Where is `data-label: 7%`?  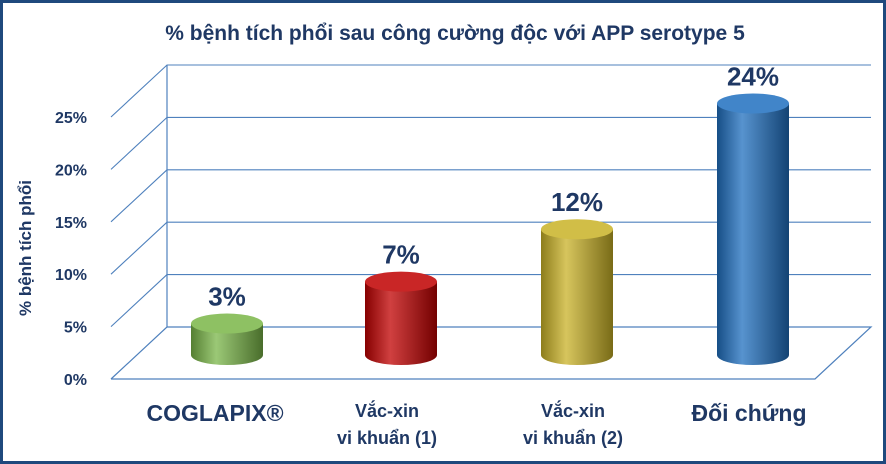 data-label: 7% is located at coordinates (401, 255).